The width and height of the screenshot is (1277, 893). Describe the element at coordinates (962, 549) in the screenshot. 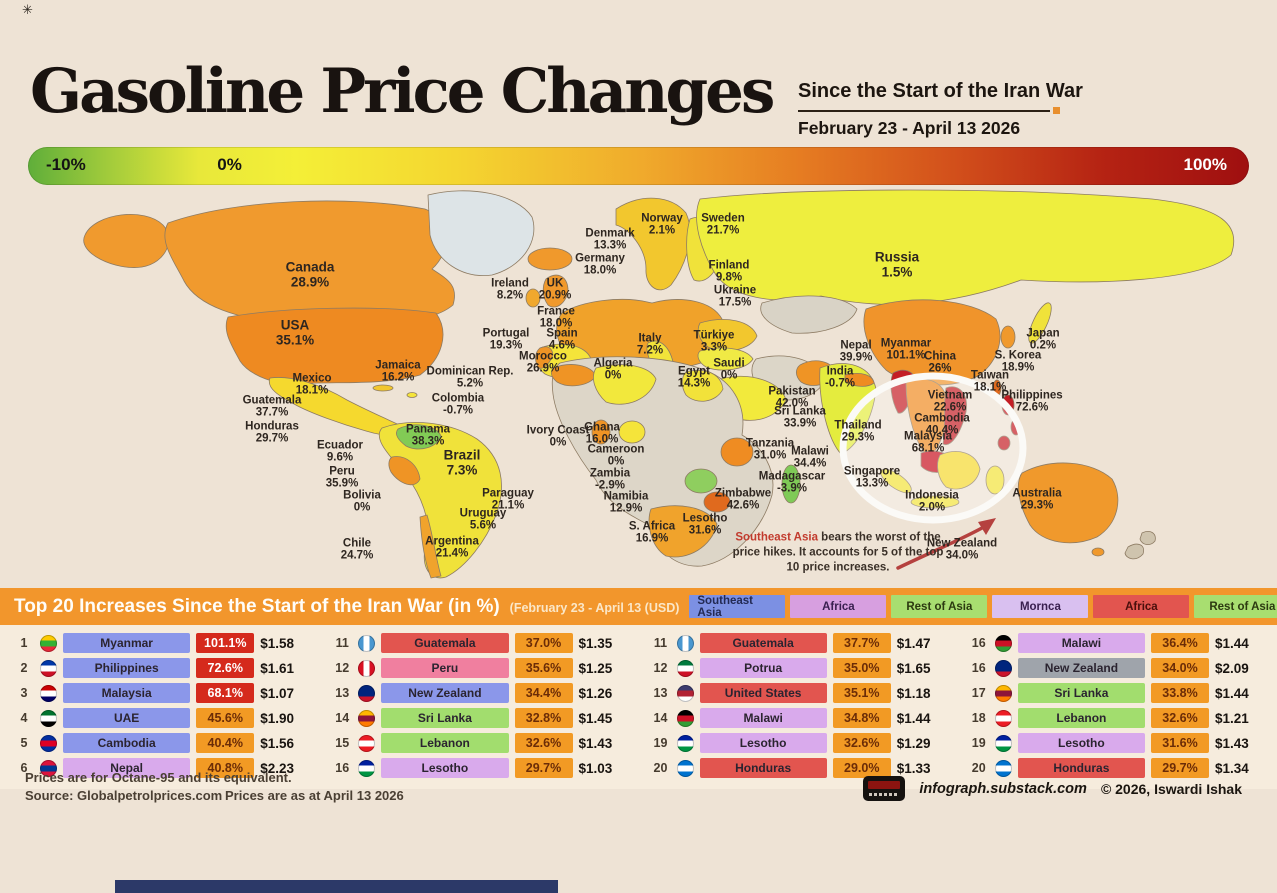

I see `map-label-new-zealand: New Zealand 34.0%` at that location.